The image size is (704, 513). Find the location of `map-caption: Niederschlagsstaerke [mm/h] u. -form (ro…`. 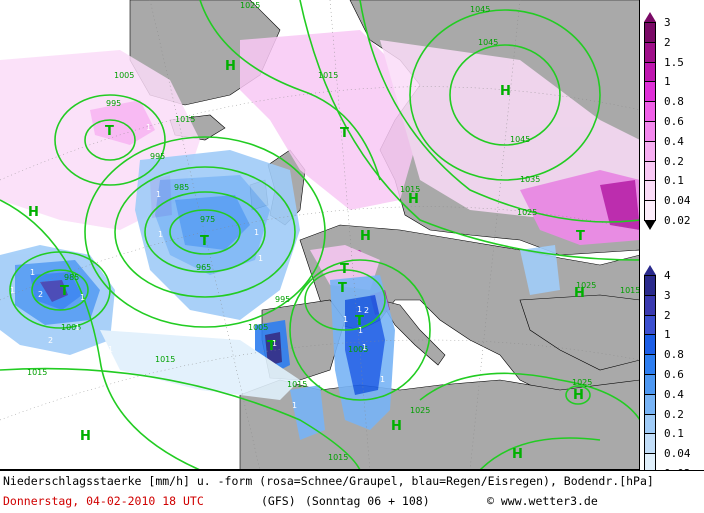

map-caption: Niederschlagsstaerke [mm/h] u. -form (ro… is located at coordinates (352, 491).